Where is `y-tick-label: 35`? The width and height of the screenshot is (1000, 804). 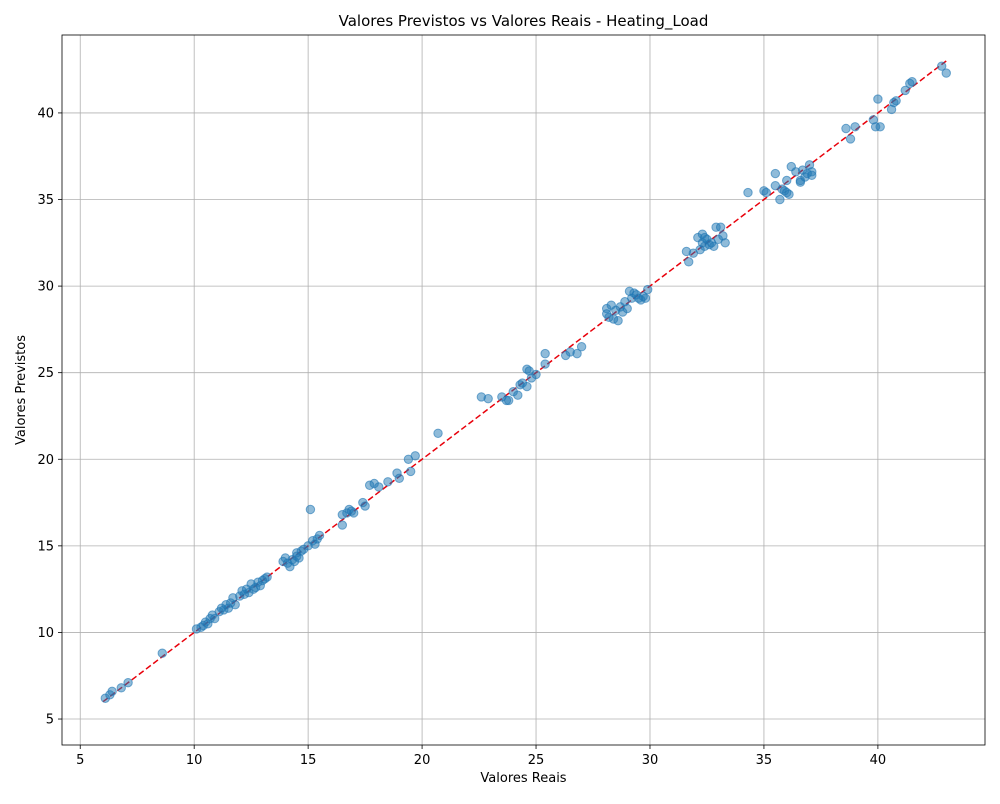
y-tick-label: 35 is located at coordinates (45, 200).